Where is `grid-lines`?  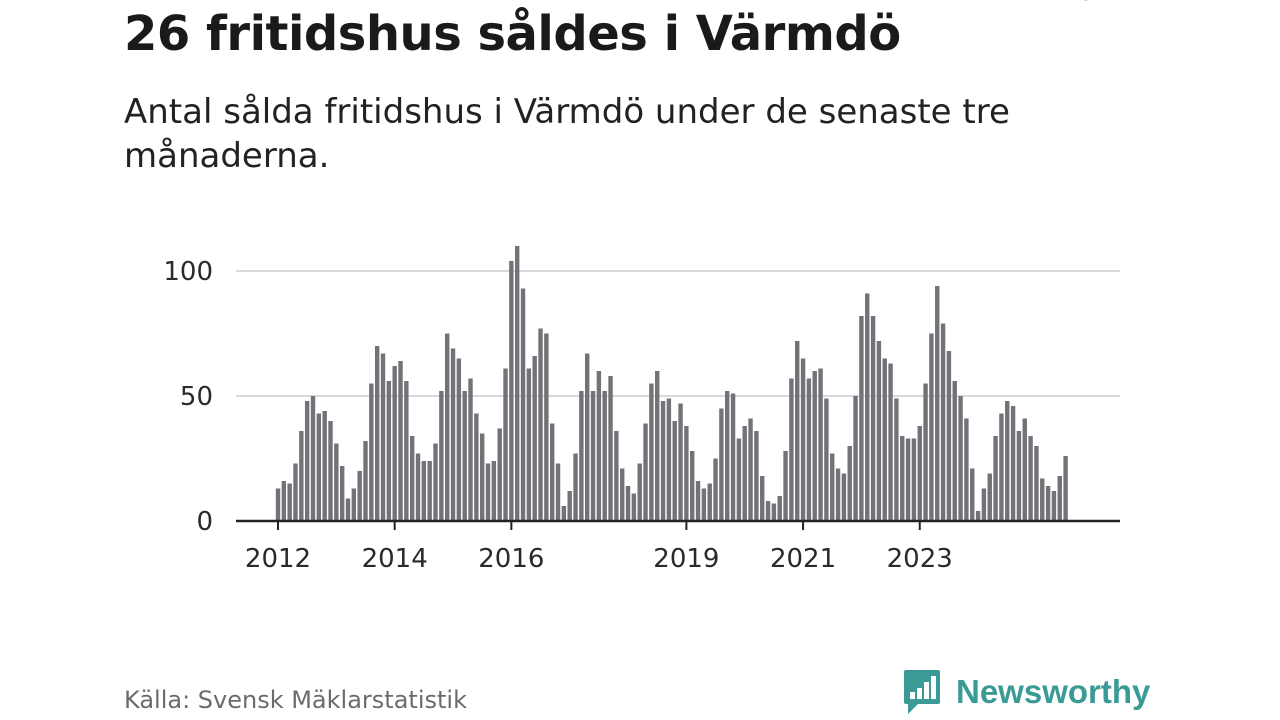
grid-lines is located at coordinates (678, 333).